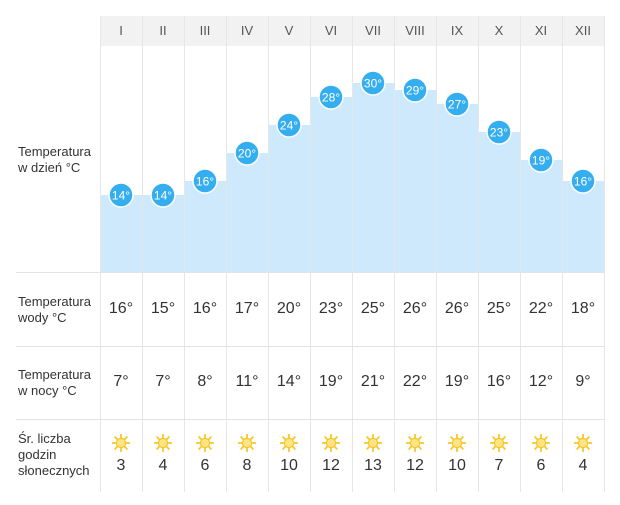 This screenshot has height=505, width=620. What do you see at coordinates (121, 30) in the screenshot?
I see `month-header-1: I` at bounding box center [121, 30].